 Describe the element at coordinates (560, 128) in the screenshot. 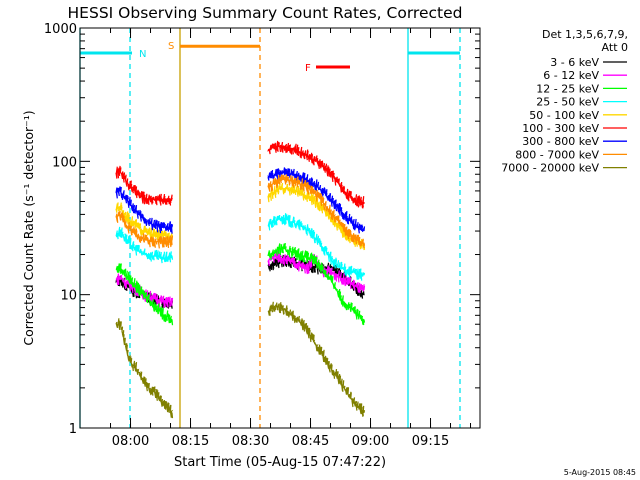

I see `legend-label: 100 - 300 keV` at that location.